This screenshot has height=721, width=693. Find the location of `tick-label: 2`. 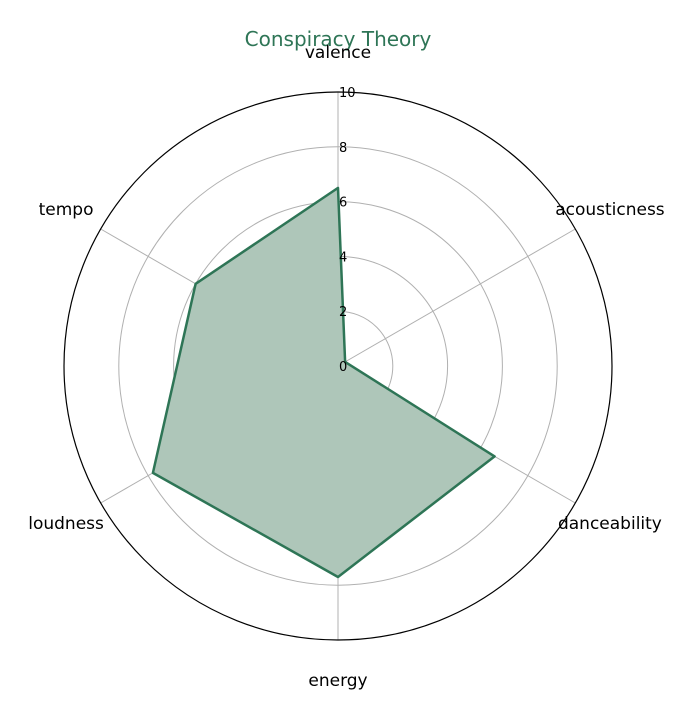

tick-label: 2 is located at coordinates (343, 312).